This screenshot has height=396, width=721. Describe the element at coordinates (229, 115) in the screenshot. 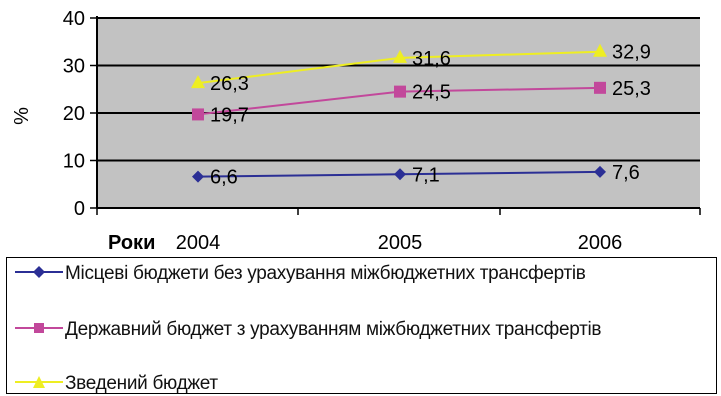

I see `data-label-1-0: 19,7` at that location.